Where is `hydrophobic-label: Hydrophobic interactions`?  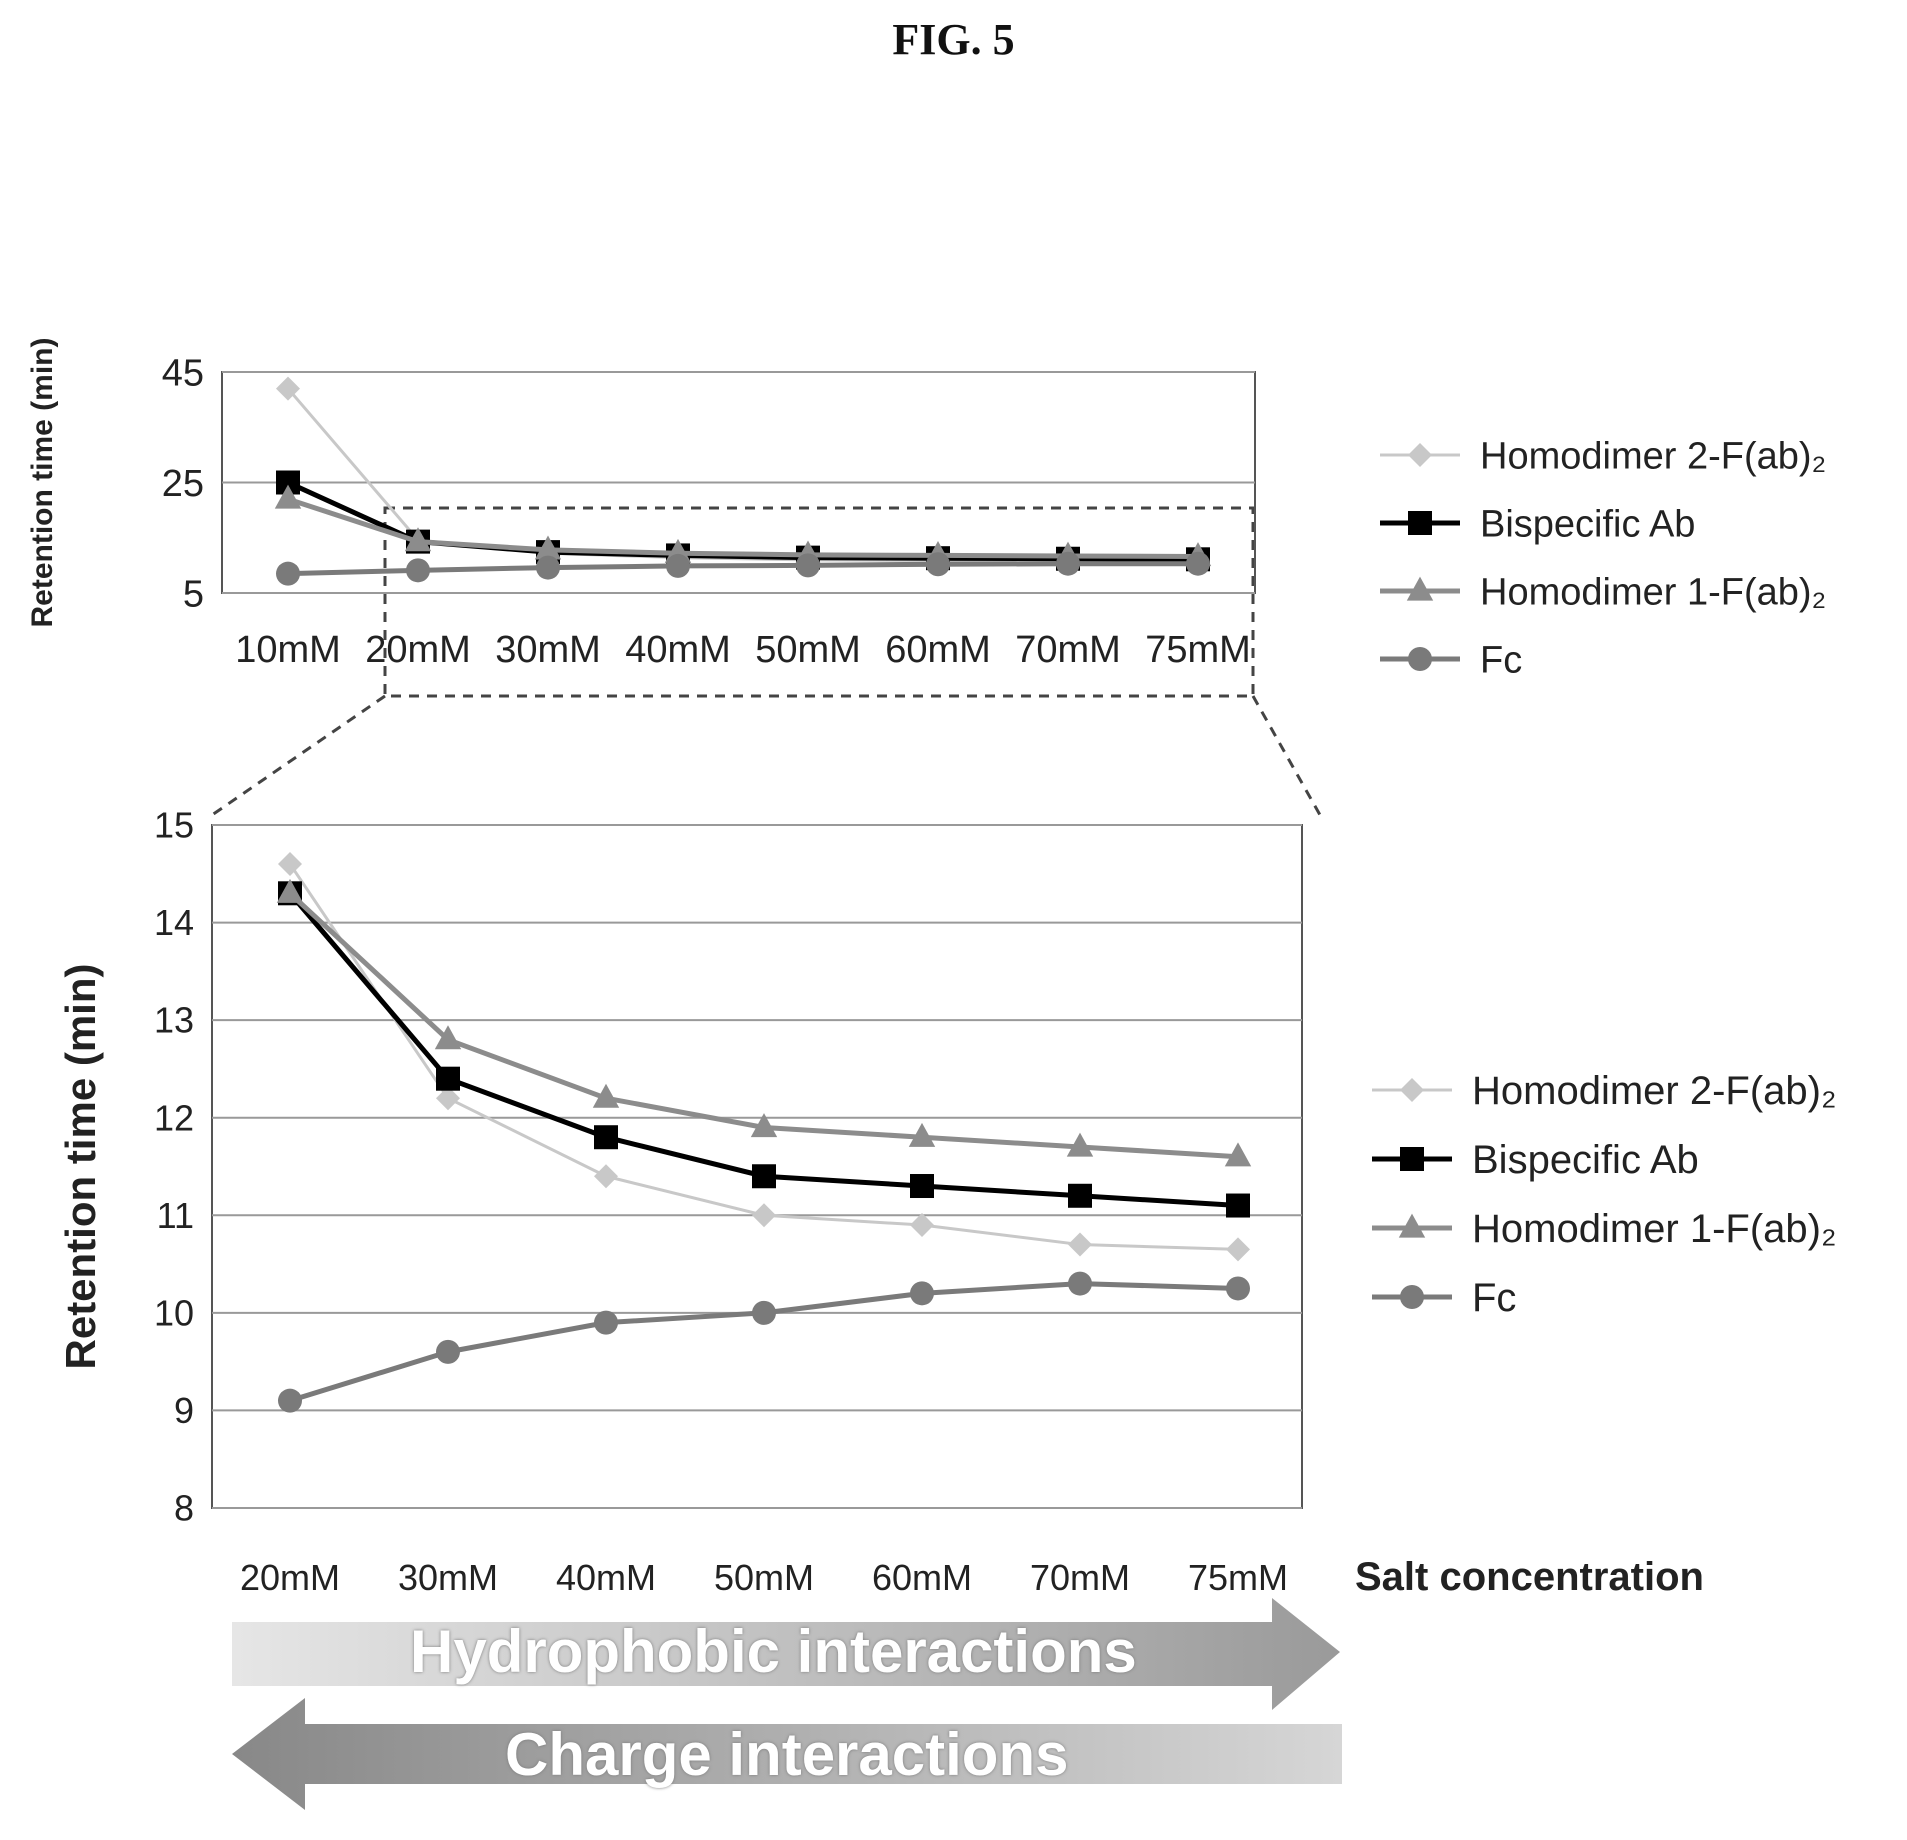
hydrophobic-label: Hydrophobic interactions is located at coordinates (773, 1651).